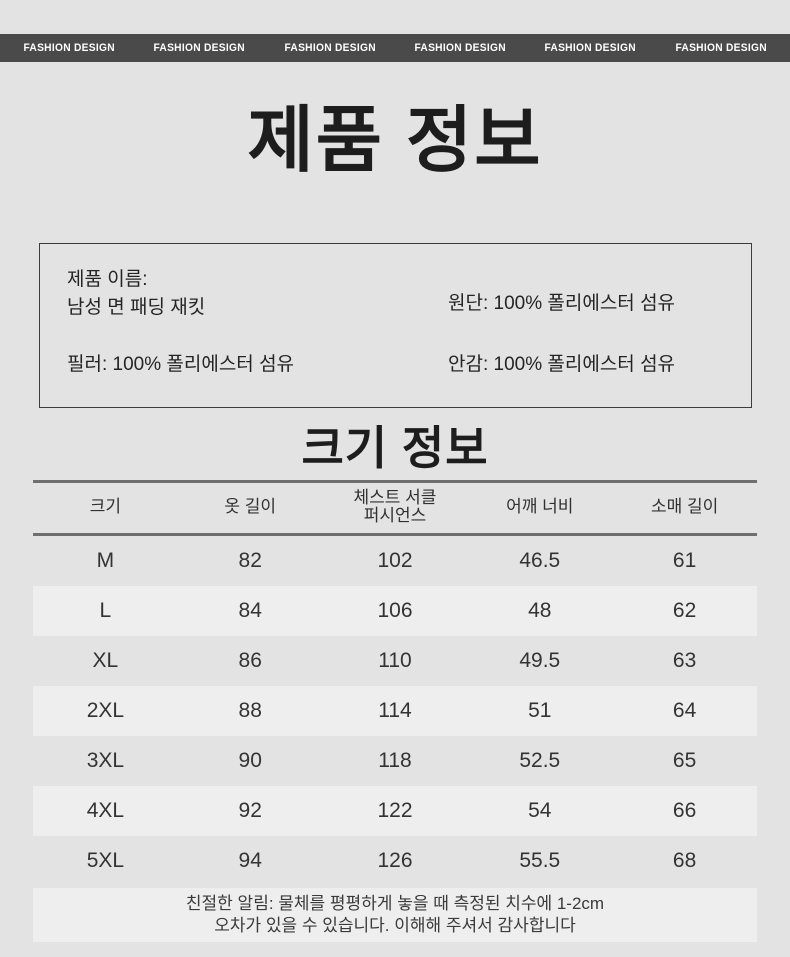  I want to click on table-row: XL 86 110 49.5 63, so click(395, 660).